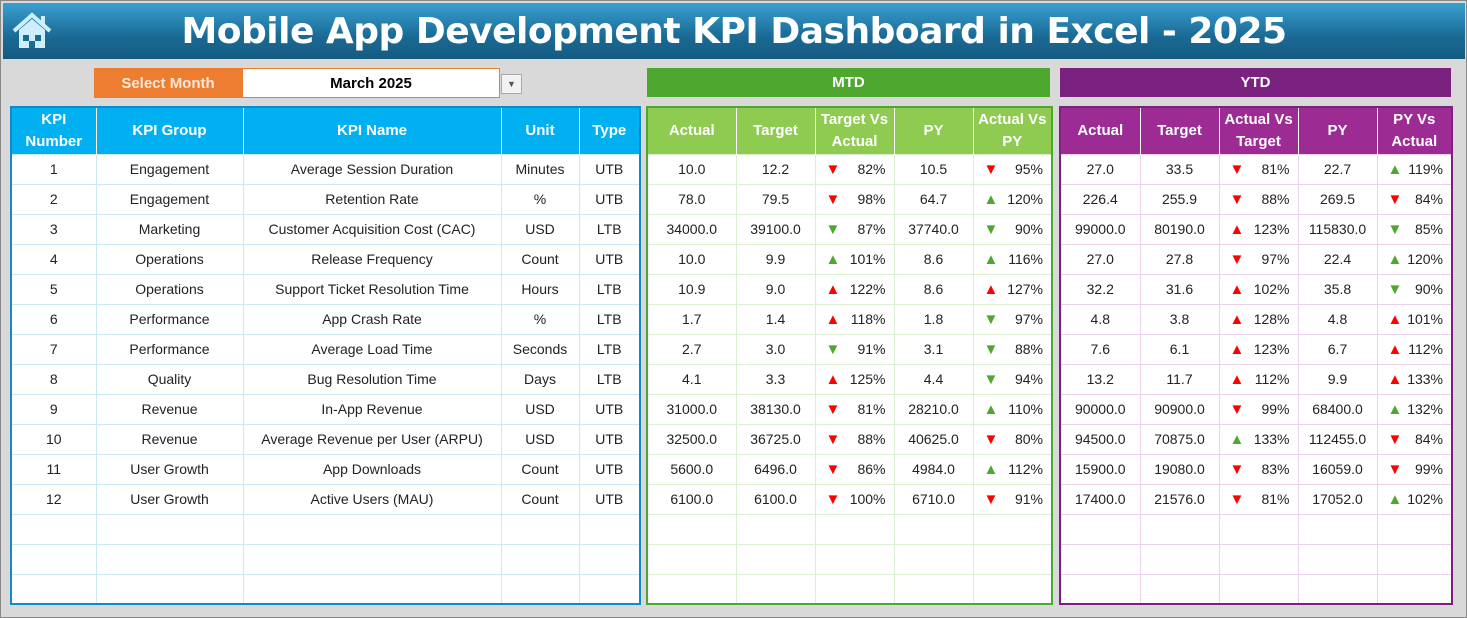 This screenshot has height=618, width=1467. I want to click on table-row: 7 Performance Average Load Time Seconds LTB, so click(325, 349).